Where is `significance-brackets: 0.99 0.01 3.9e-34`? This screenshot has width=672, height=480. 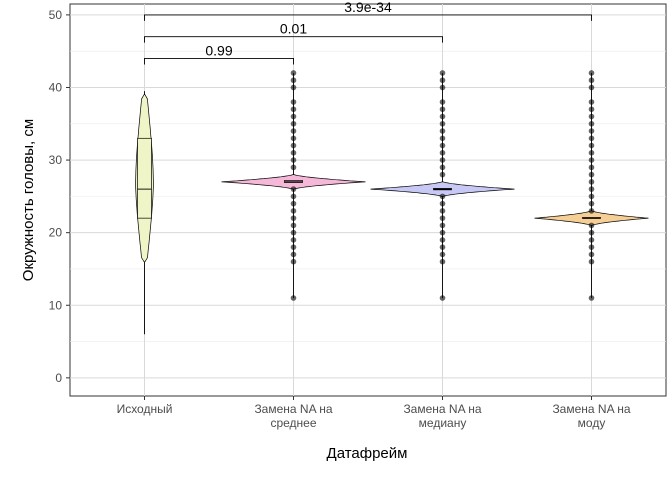 significance-brackets: 0.99 0.01 3.9e-34 is located at coordinates (368, 32).